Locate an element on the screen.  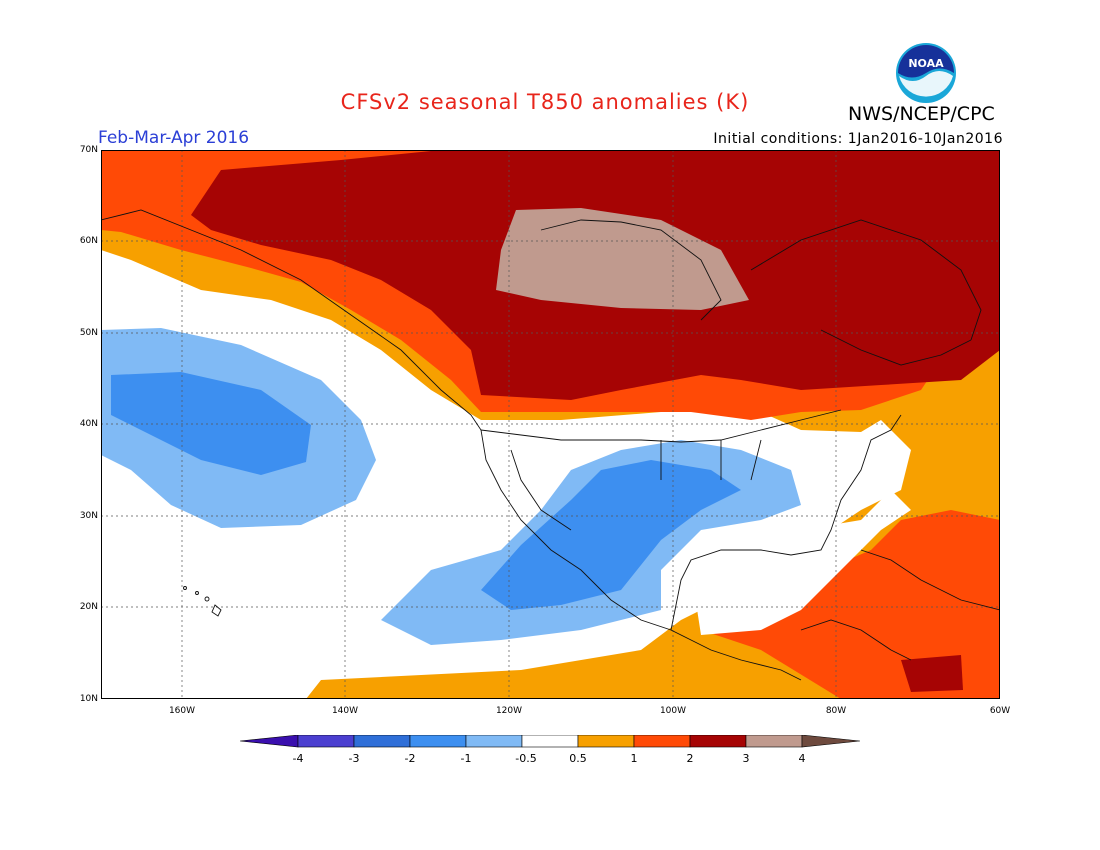
noaa-logo: NOAA is located at coordinates (926, 73).